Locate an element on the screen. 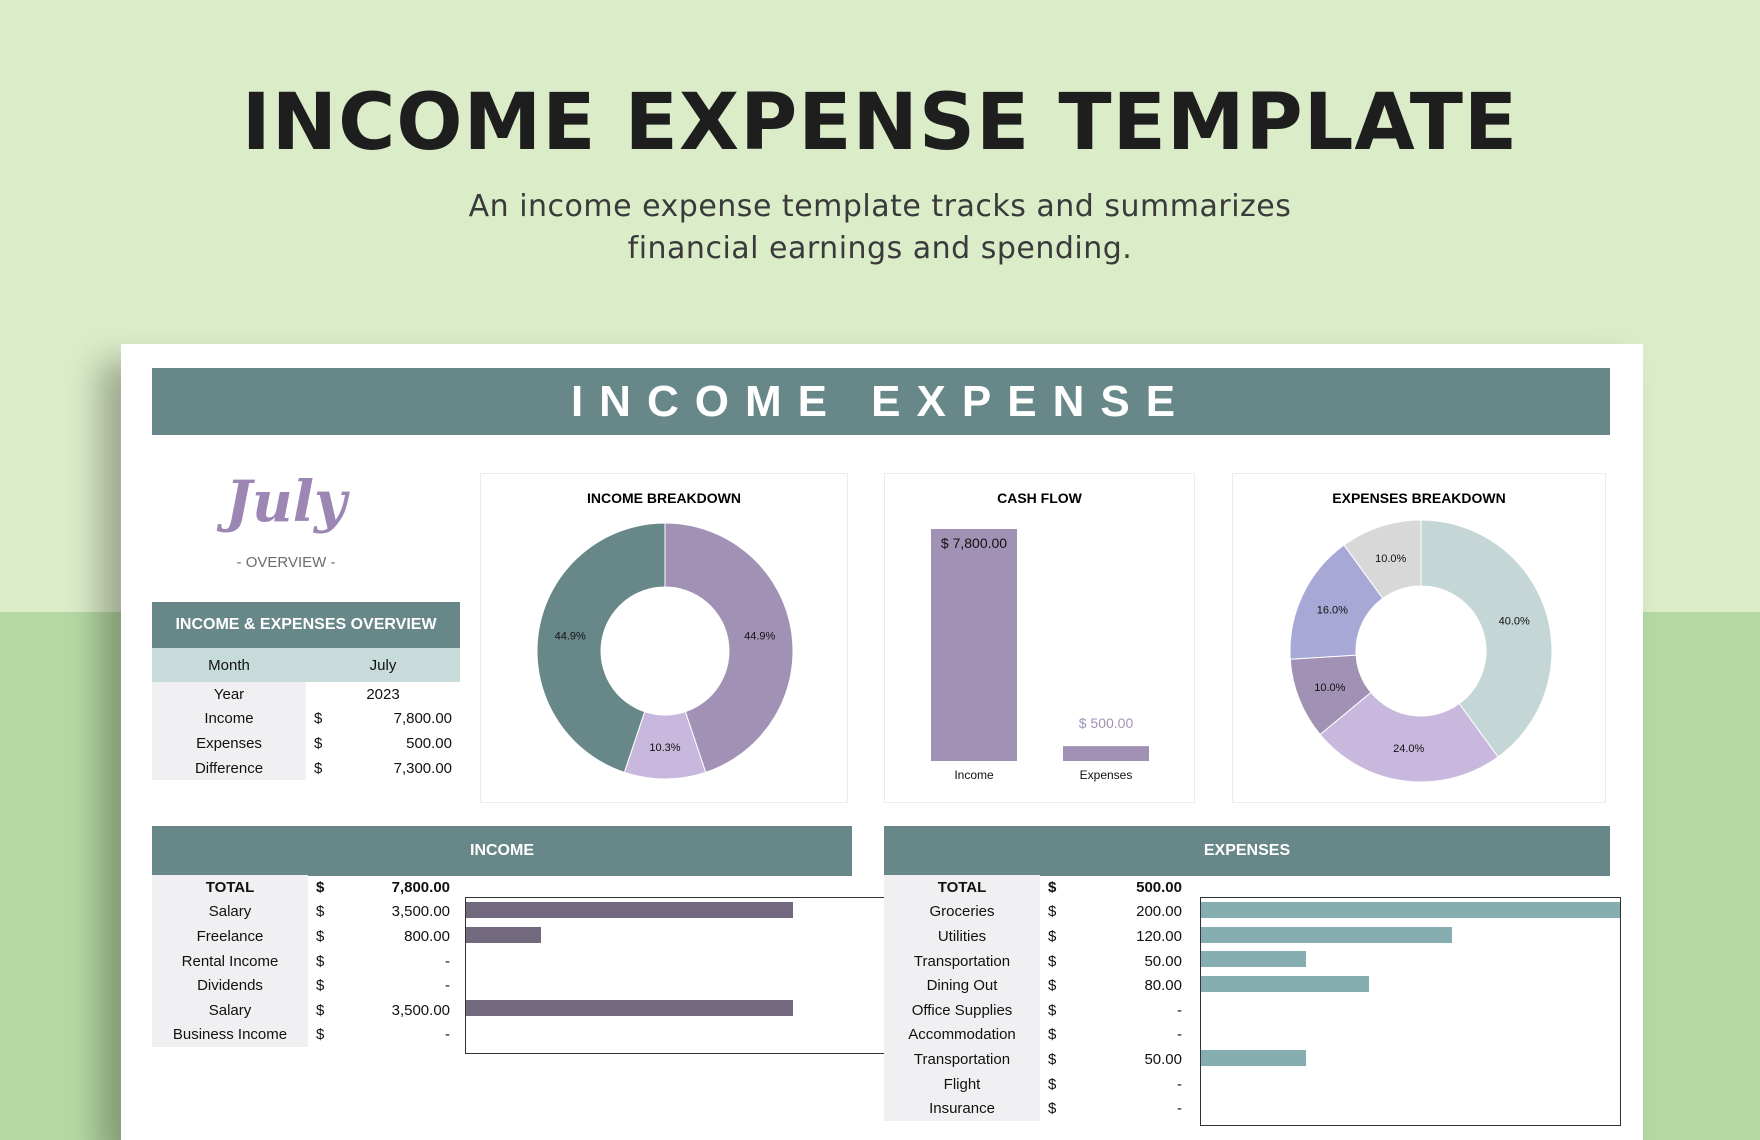 This screenshot has width=1760, height=1140. expenses-row: Transportation $50.00 is located at coordinates (1037, 1059).